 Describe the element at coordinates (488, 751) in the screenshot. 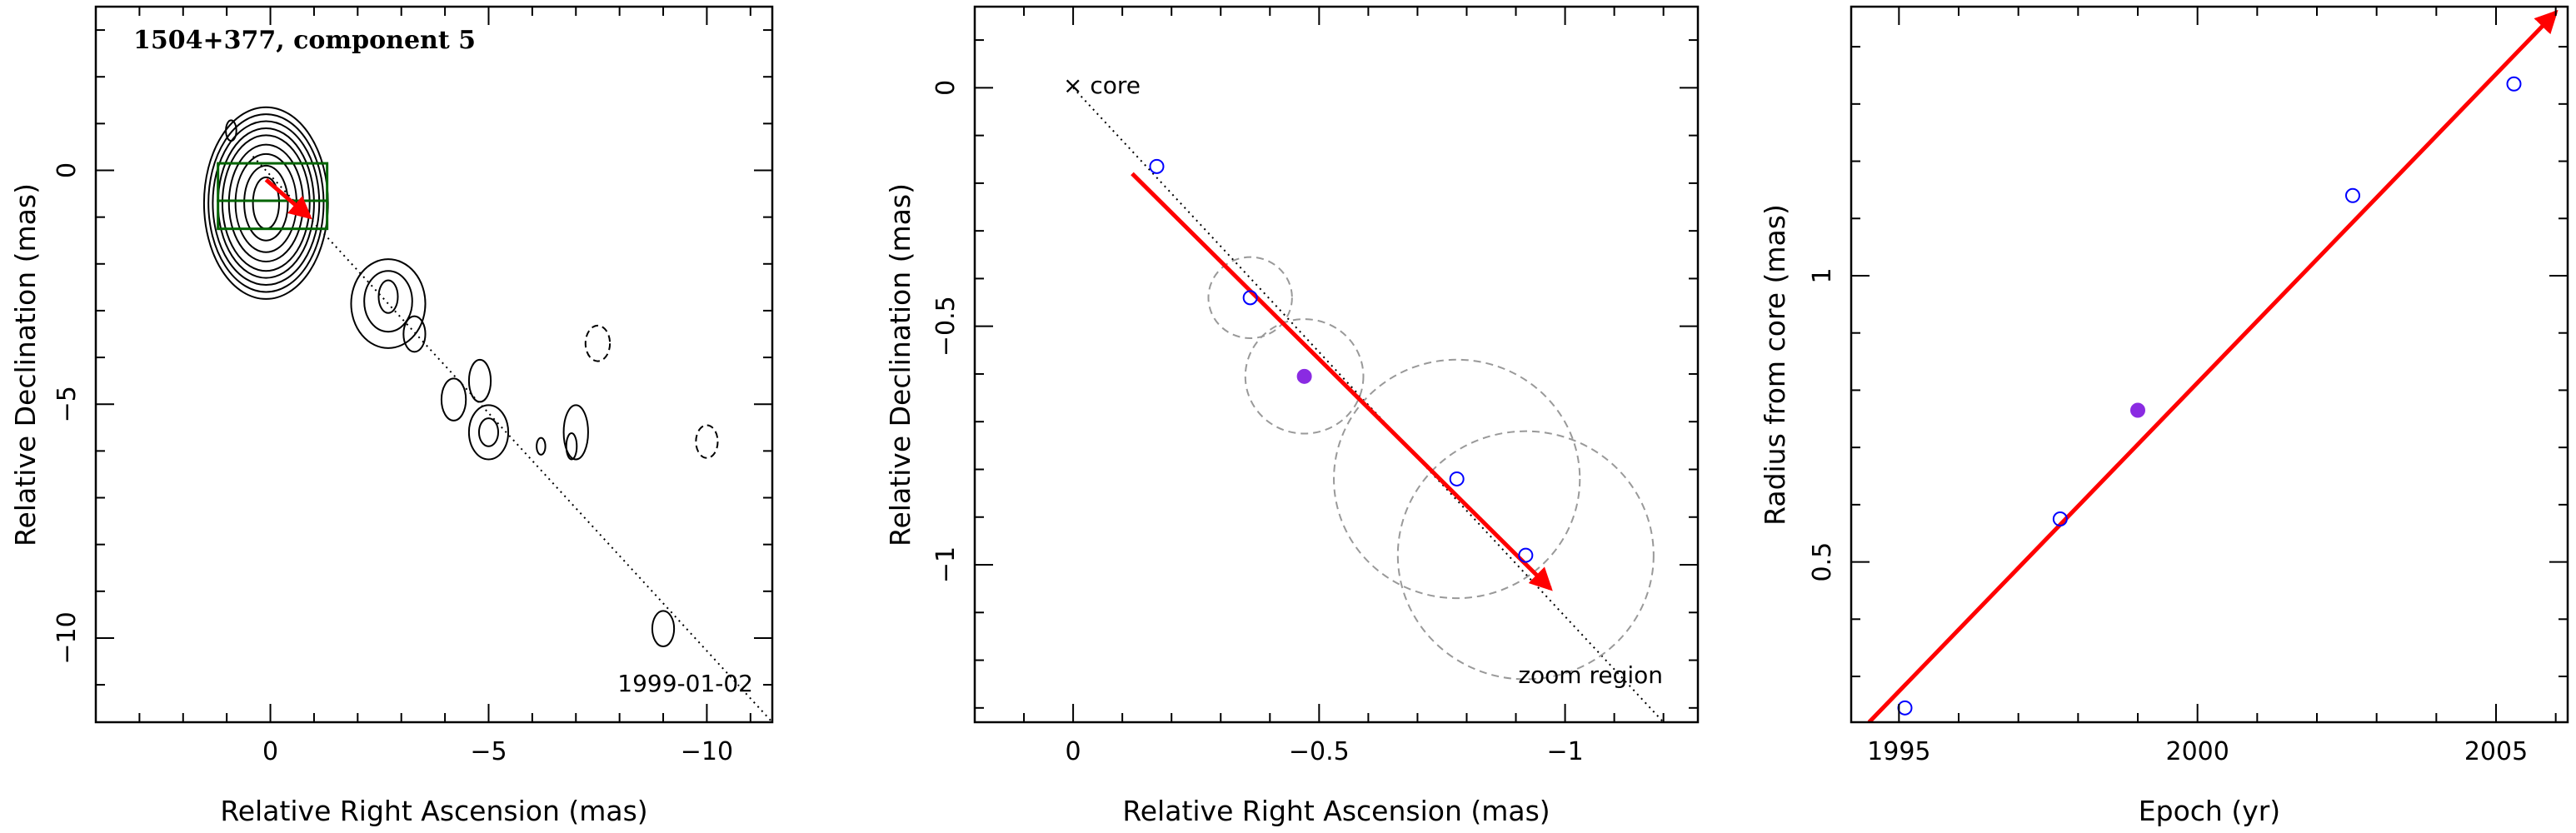

I see `panel-1-x-tick-label: −5` at that location.